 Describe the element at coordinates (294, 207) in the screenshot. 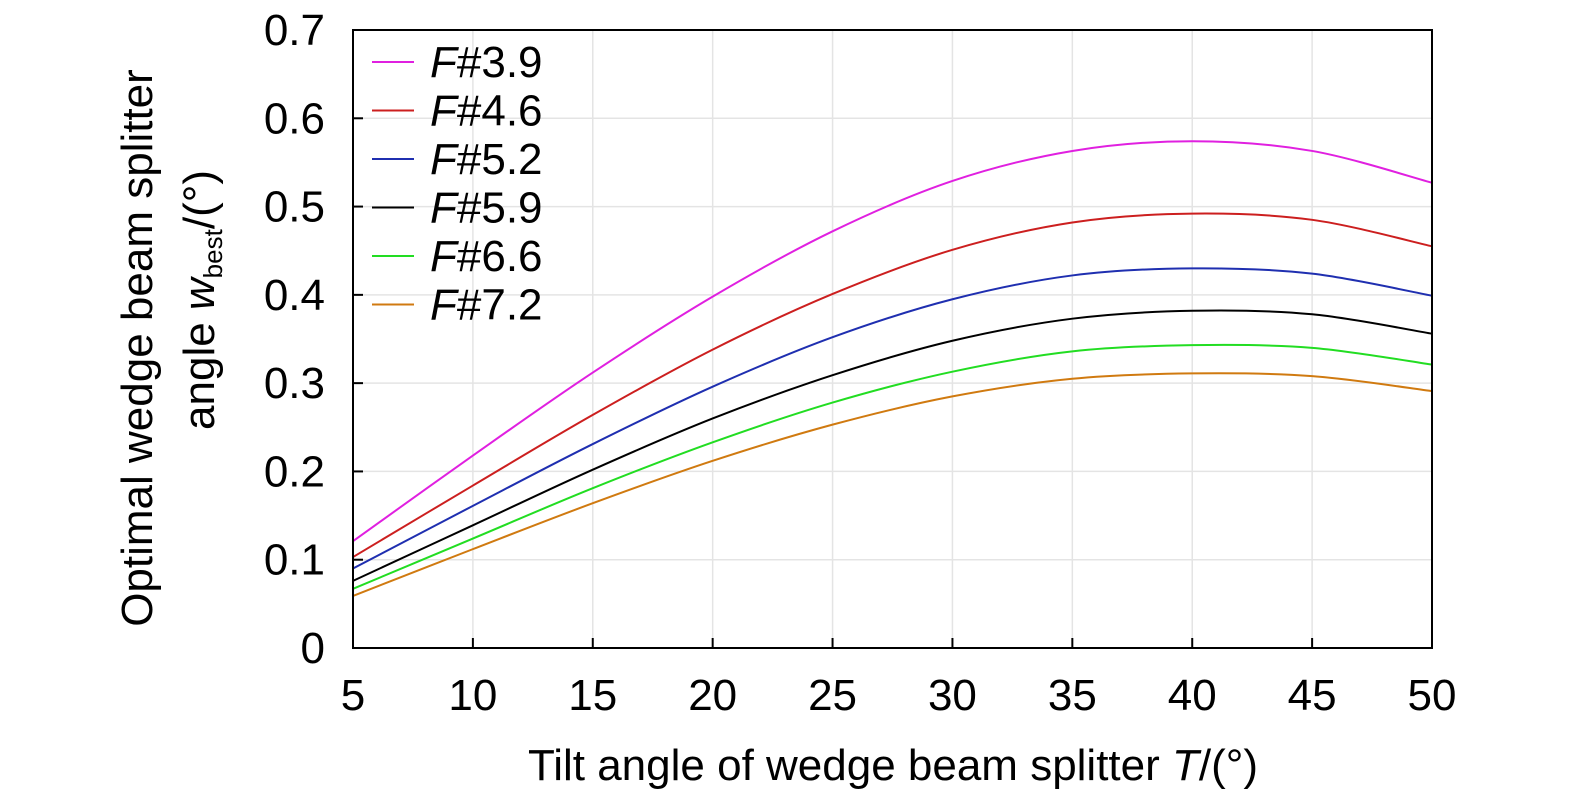

I see `y-tick-label: 0.5` at that location.